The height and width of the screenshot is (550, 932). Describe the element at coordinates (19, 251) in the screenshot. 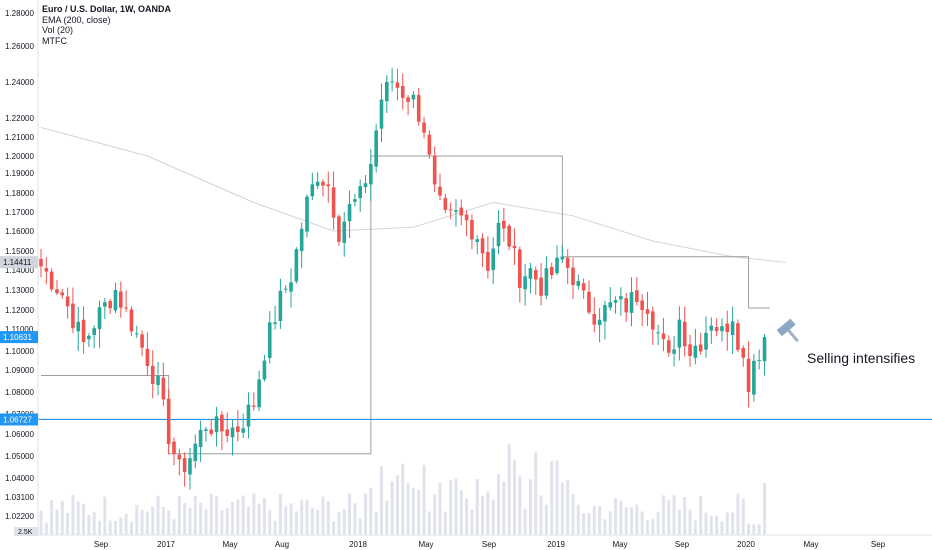

I see `y-tick-label: 1.15000` at that location.